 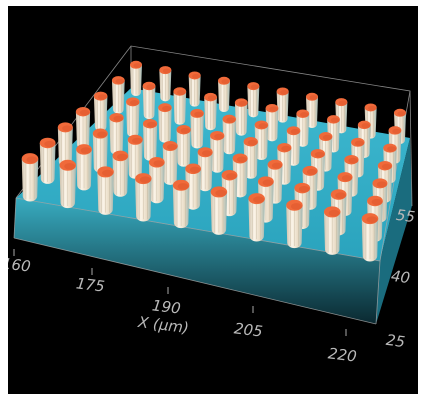 What do you see at coordinates (248, 330) in the screenshot?
I see `x-tick-label: 205` at bounding box center [248, 330].